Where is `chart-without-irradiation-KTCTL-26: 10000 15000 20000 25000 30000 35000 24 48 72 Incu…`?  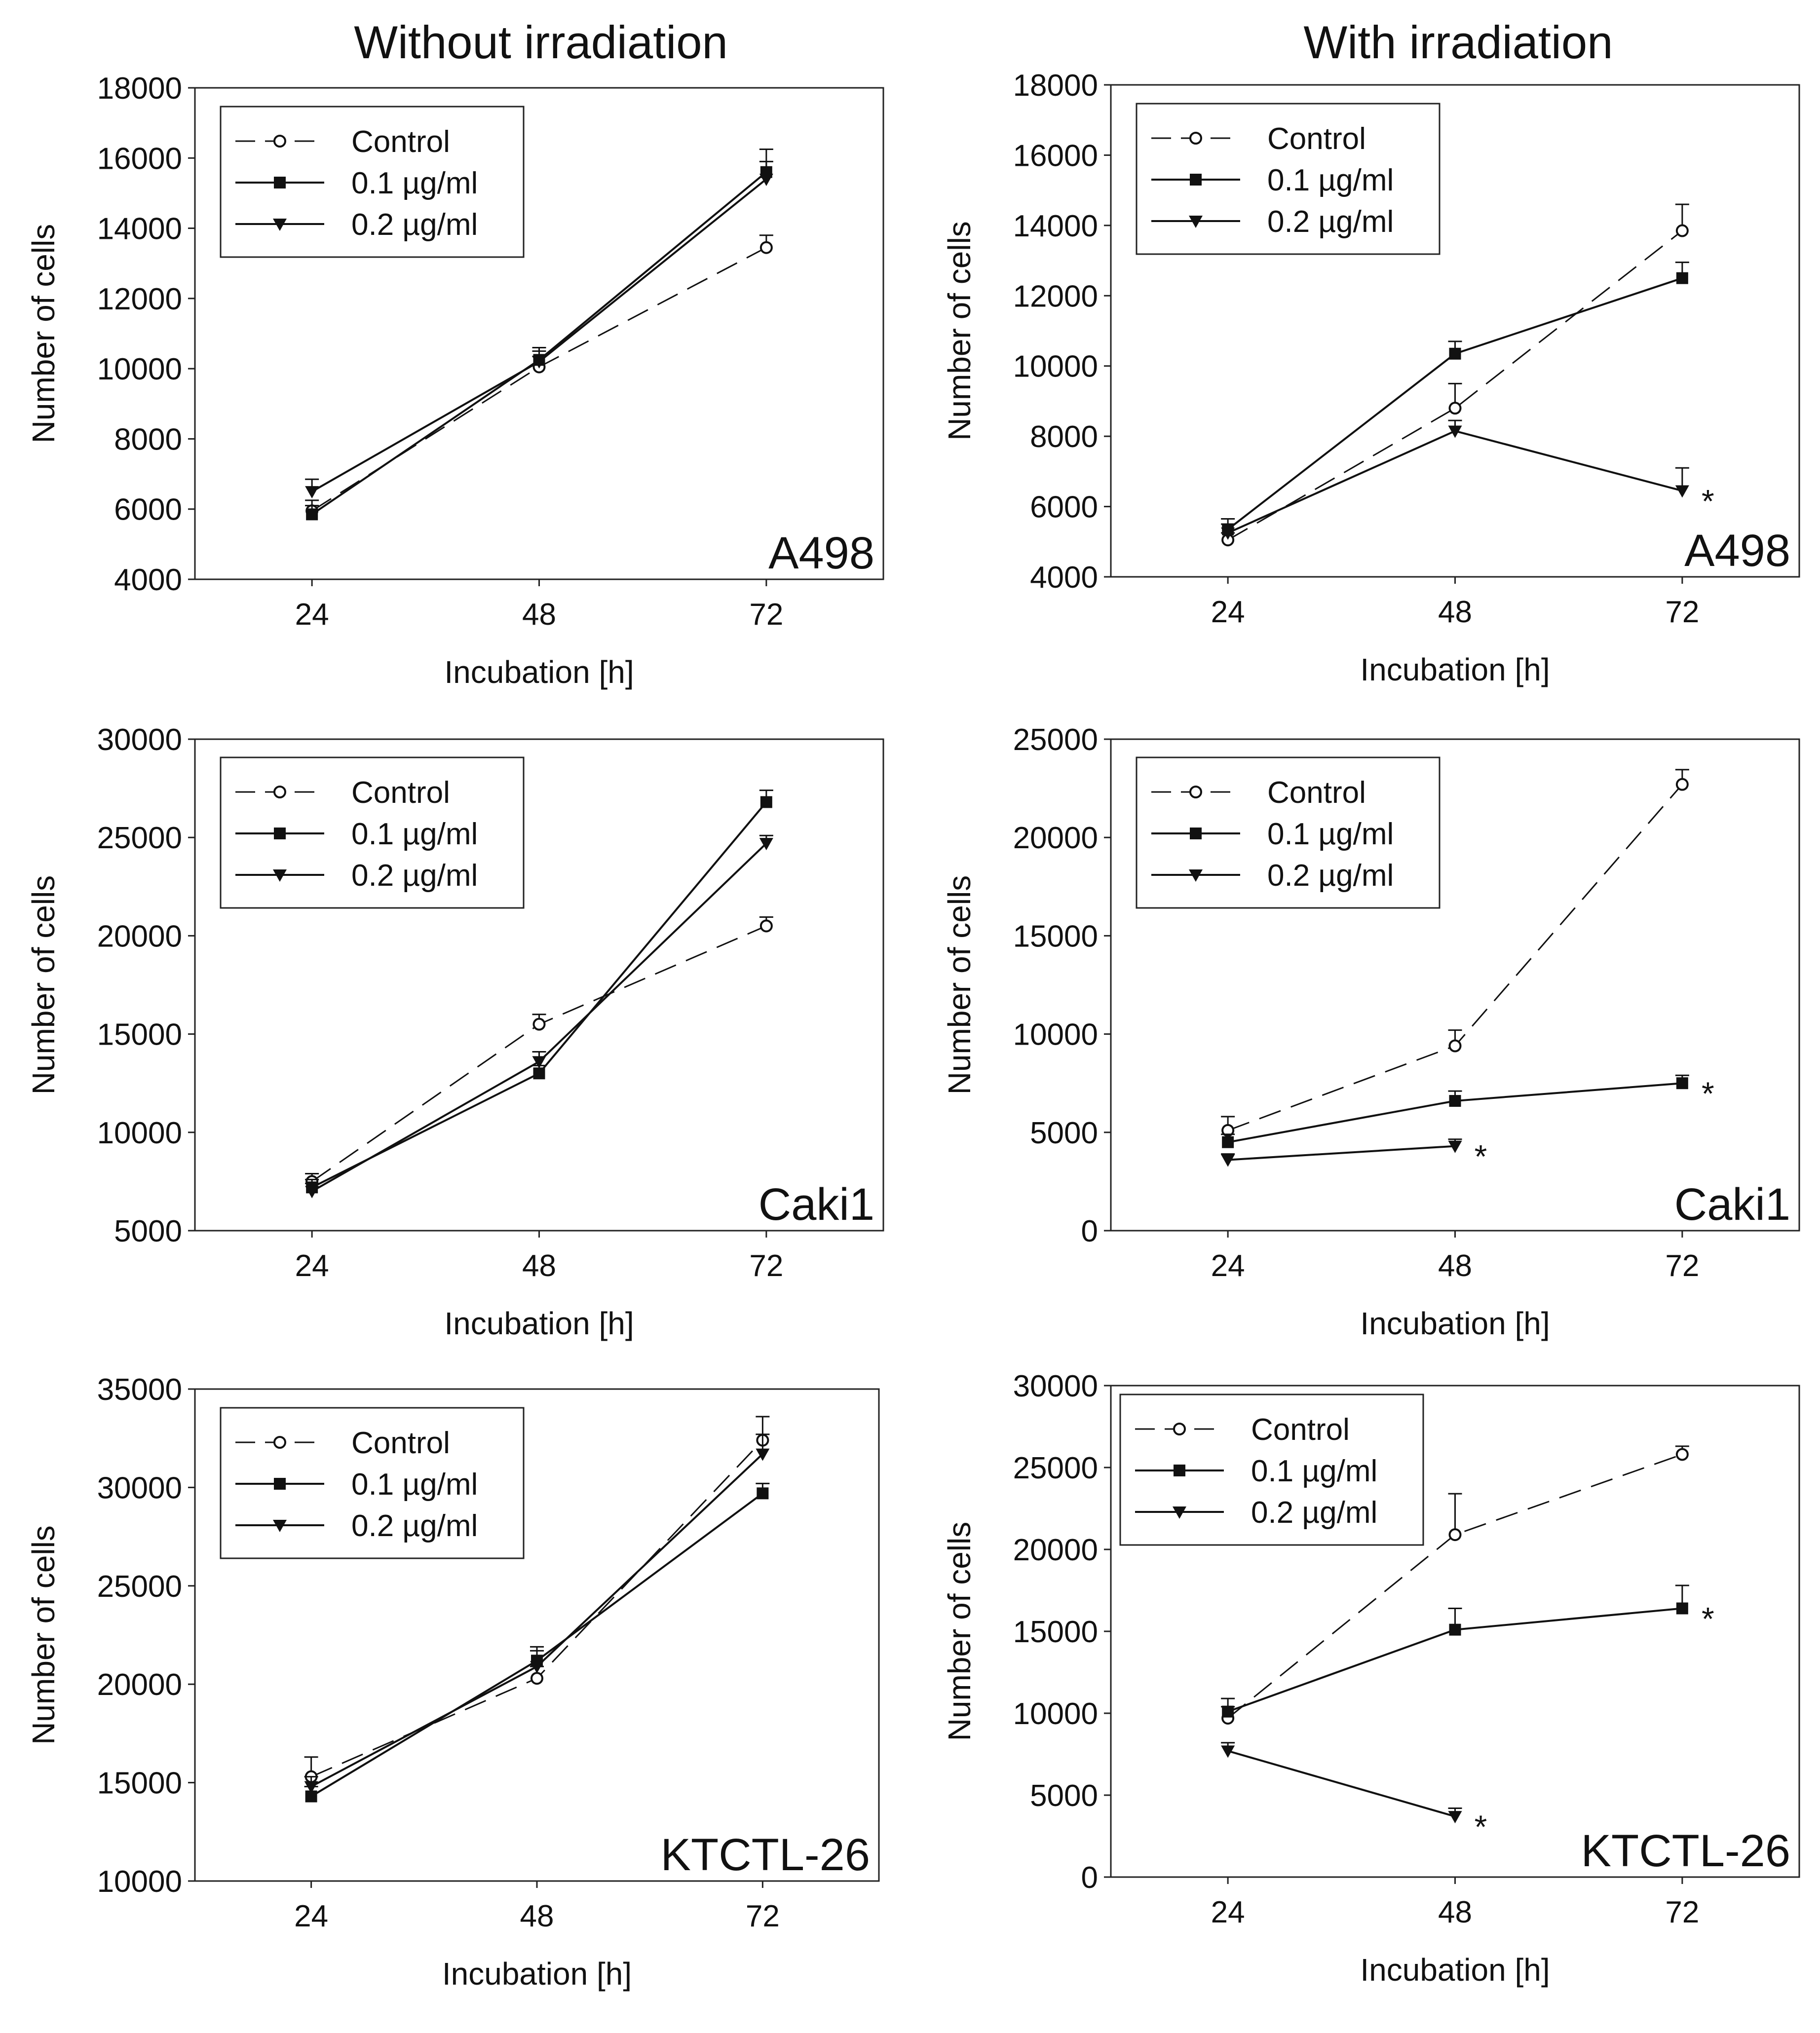
chart-without-irradiation-KTCTL-26: 10000 15000 20000 25000 30000 35000 24 48 72 Incu… is located at coordinates (453, 1682).